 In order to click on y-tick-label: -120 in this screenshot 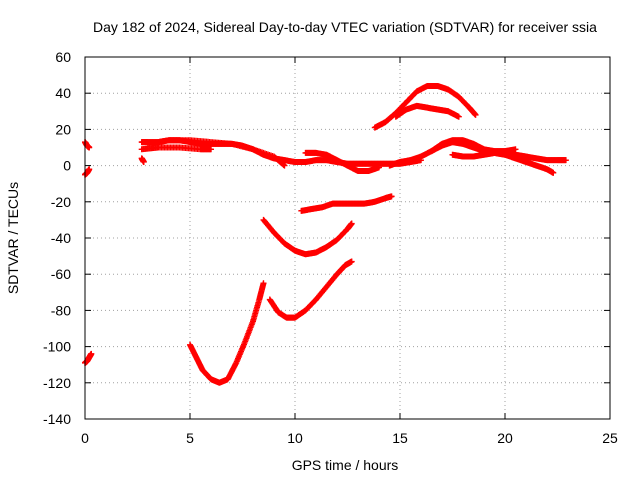, I will do `click(57, 383)`.